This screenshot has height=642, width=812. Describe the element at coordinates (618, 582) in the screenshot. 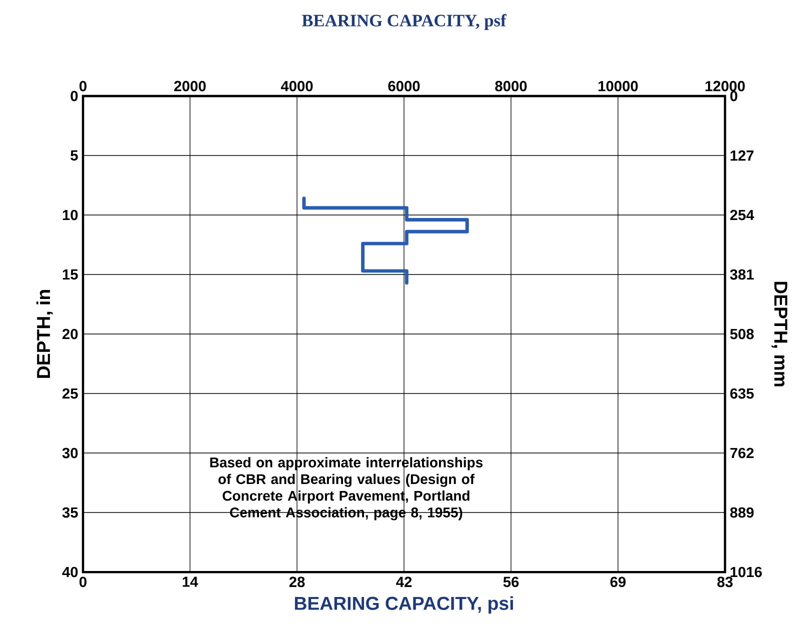

I see `x-tick-label: 69` at that location.